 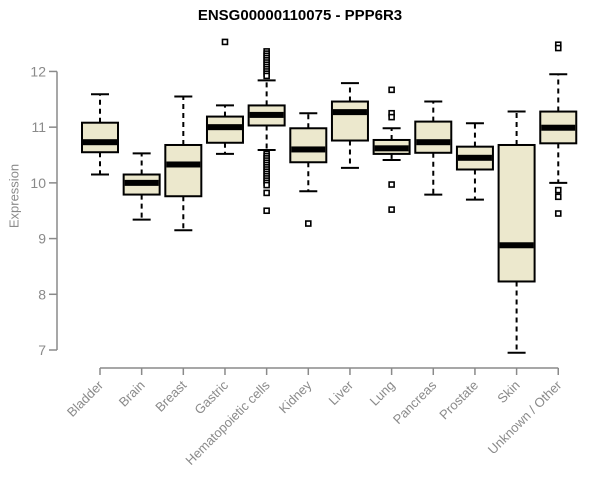 What do you see at coordinates (295, 396) in the screenshot?
I see `x-category-label: Kidney` at bounding box center [295, 396].